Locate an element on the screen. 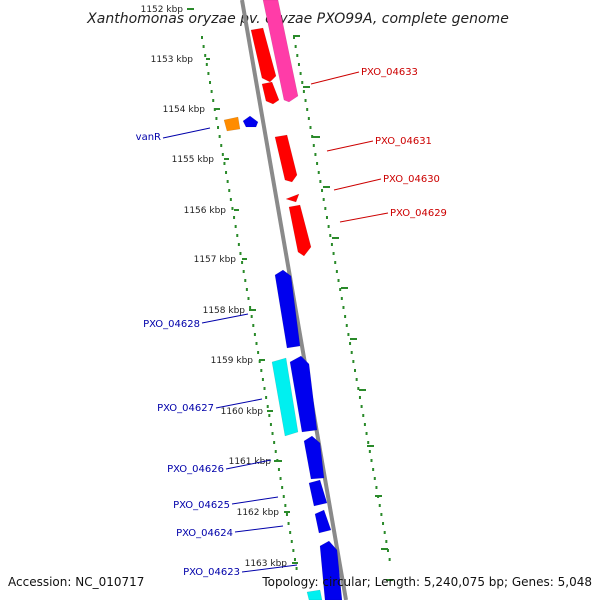 This screenshot has width=600, height=600. tick-label: 1162 kbp is located at coordinates (258, 513).